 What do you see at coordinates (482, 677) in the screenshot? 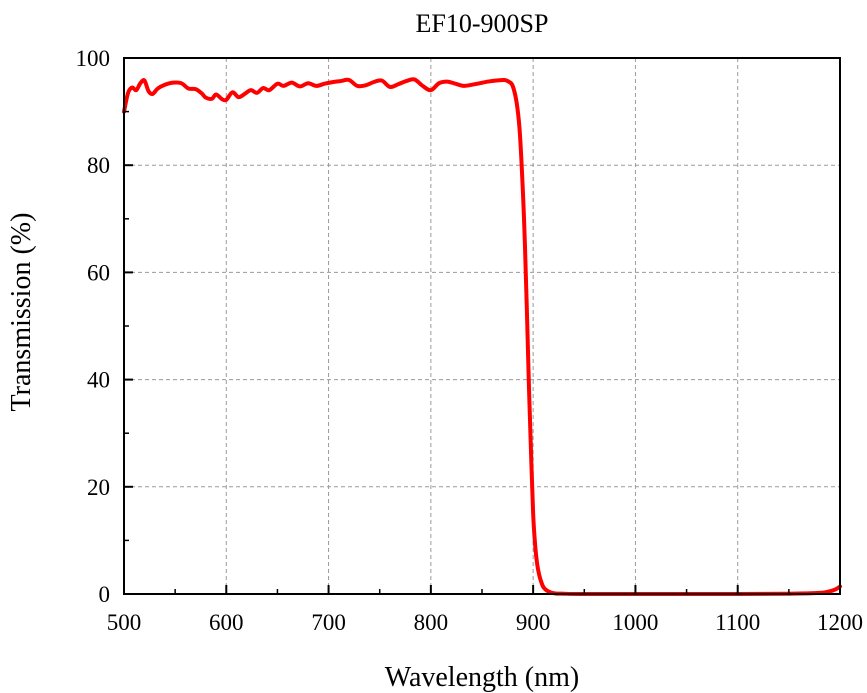
I see `x-axis-label: Wavelength (nm)` at bounding box center [482, 677].